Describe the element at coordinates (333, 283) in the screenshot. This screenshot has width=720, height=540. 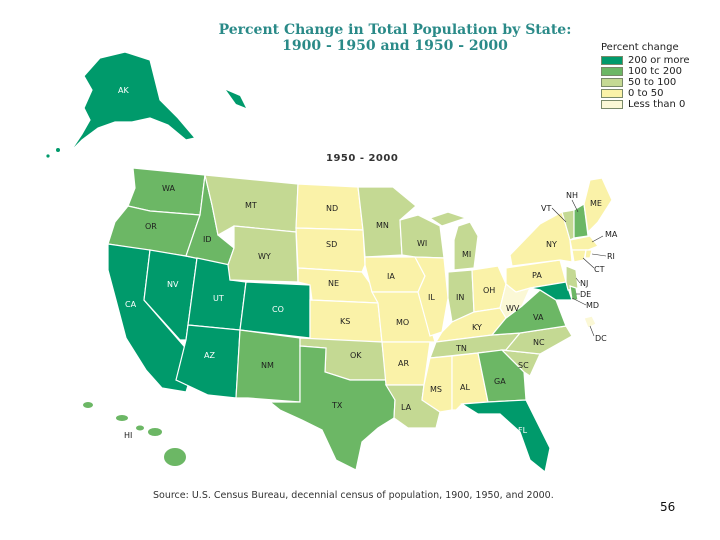
I see `label-NE: NE` at that location.